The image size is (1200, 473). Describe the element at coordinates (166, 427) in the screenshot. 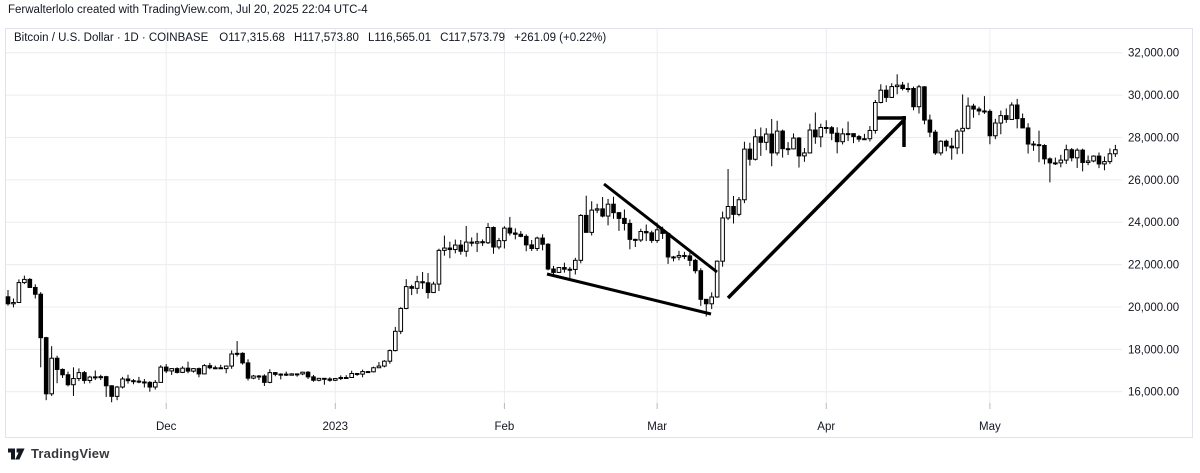

I see `time-axis-label: Dec` at that location.